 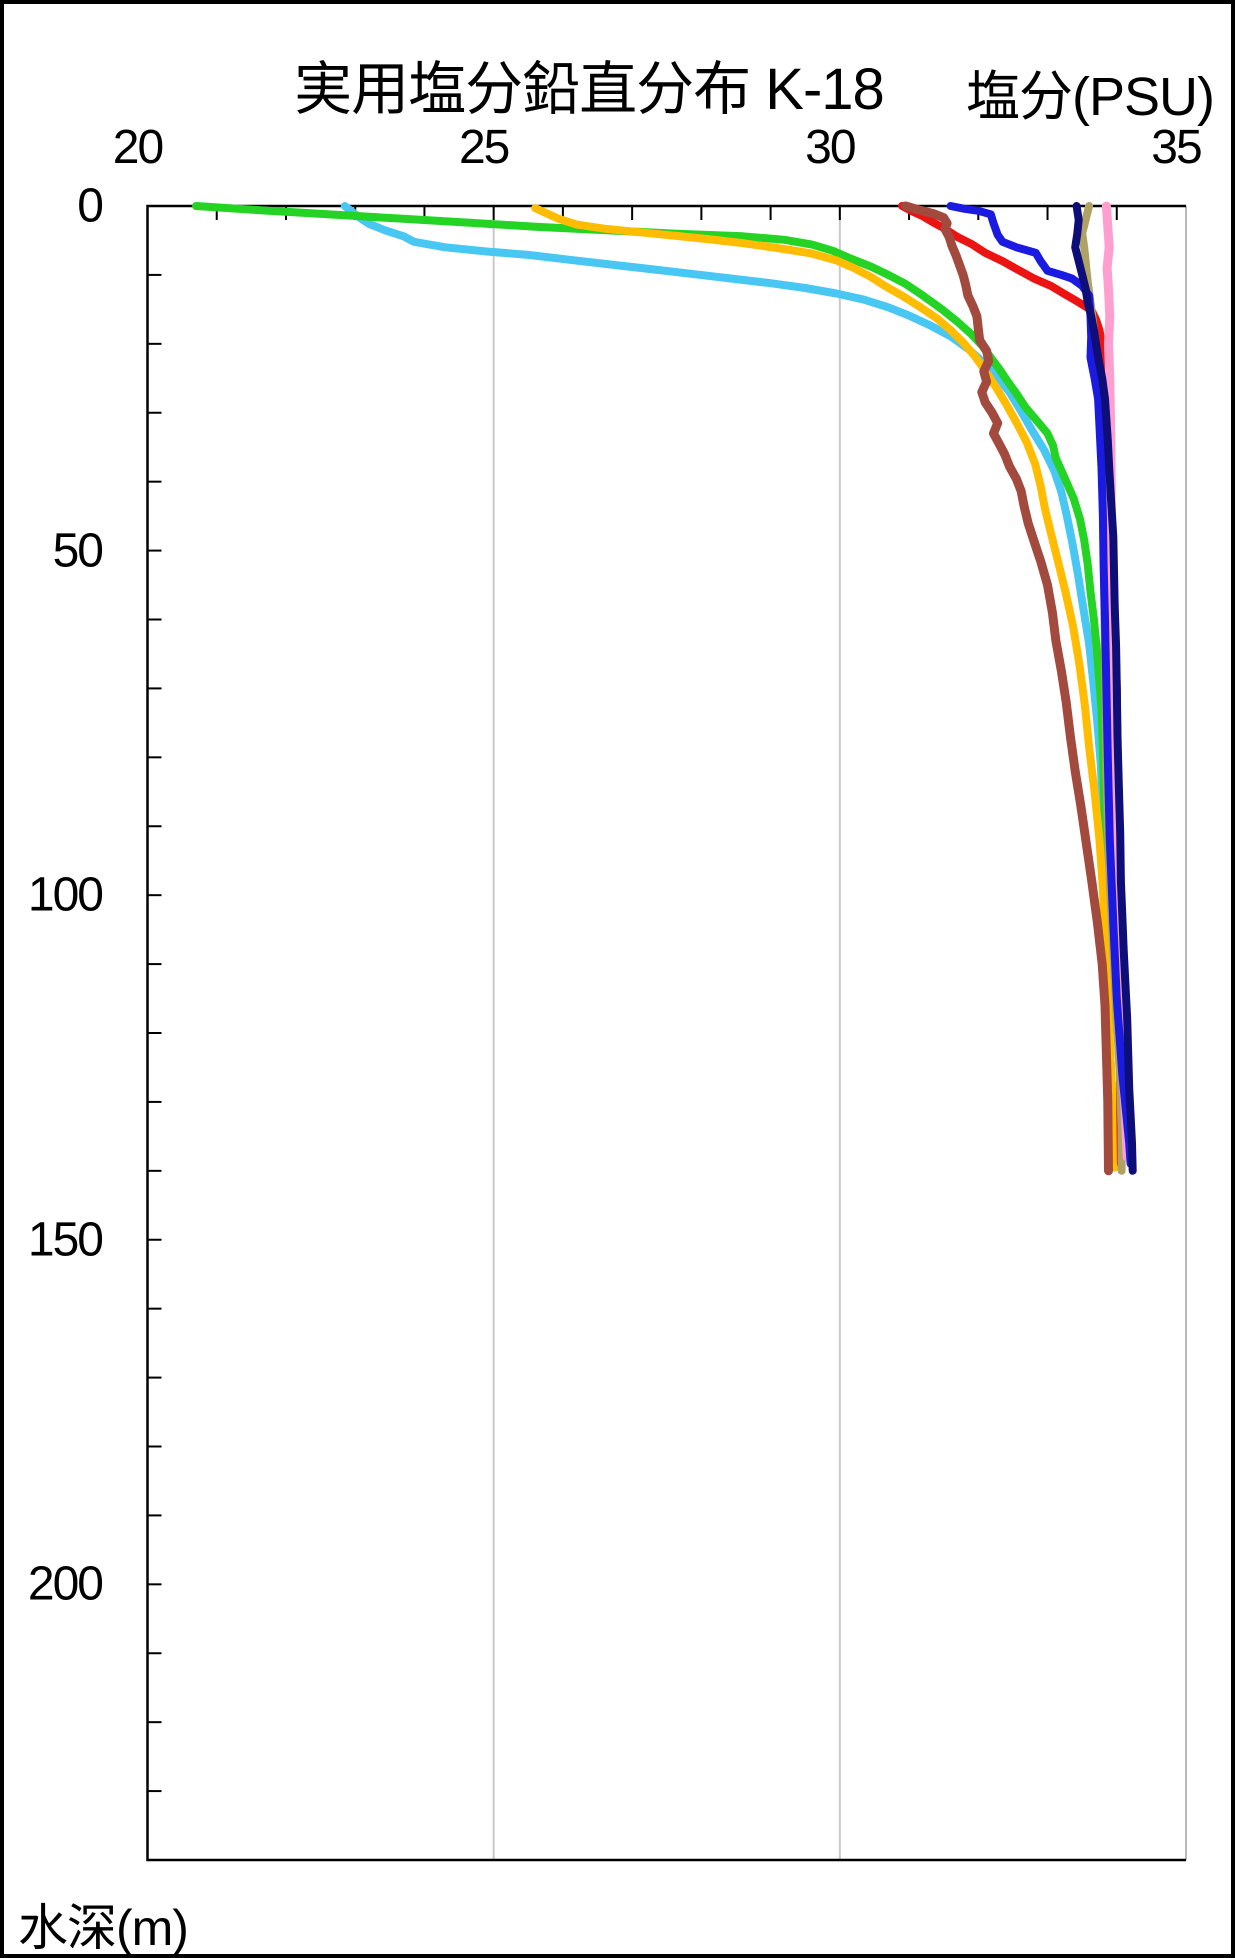 I want to click on y-tick-label-200: 200, so click(x=65, y=1584).